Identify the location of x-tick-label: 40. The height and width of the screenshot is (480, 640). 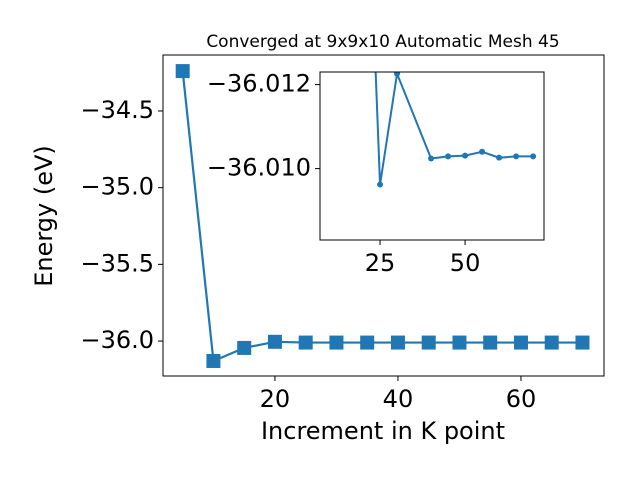
(398, 399).